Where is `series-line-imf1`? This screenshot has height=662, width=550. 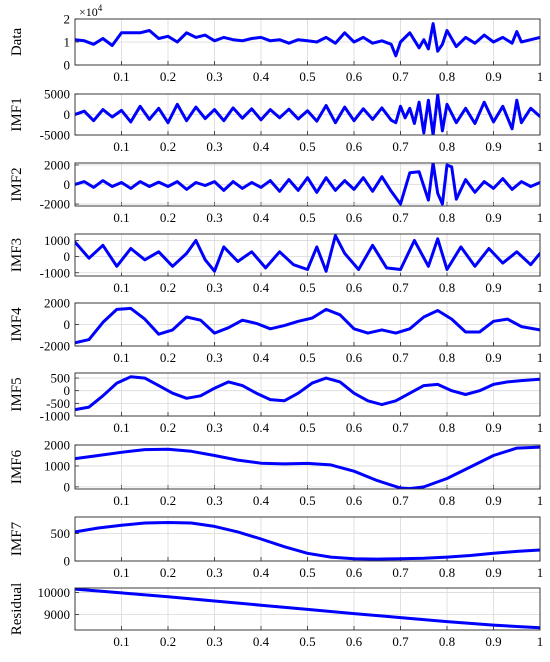
series-line-imf1 is located at coordinates (307, 114).